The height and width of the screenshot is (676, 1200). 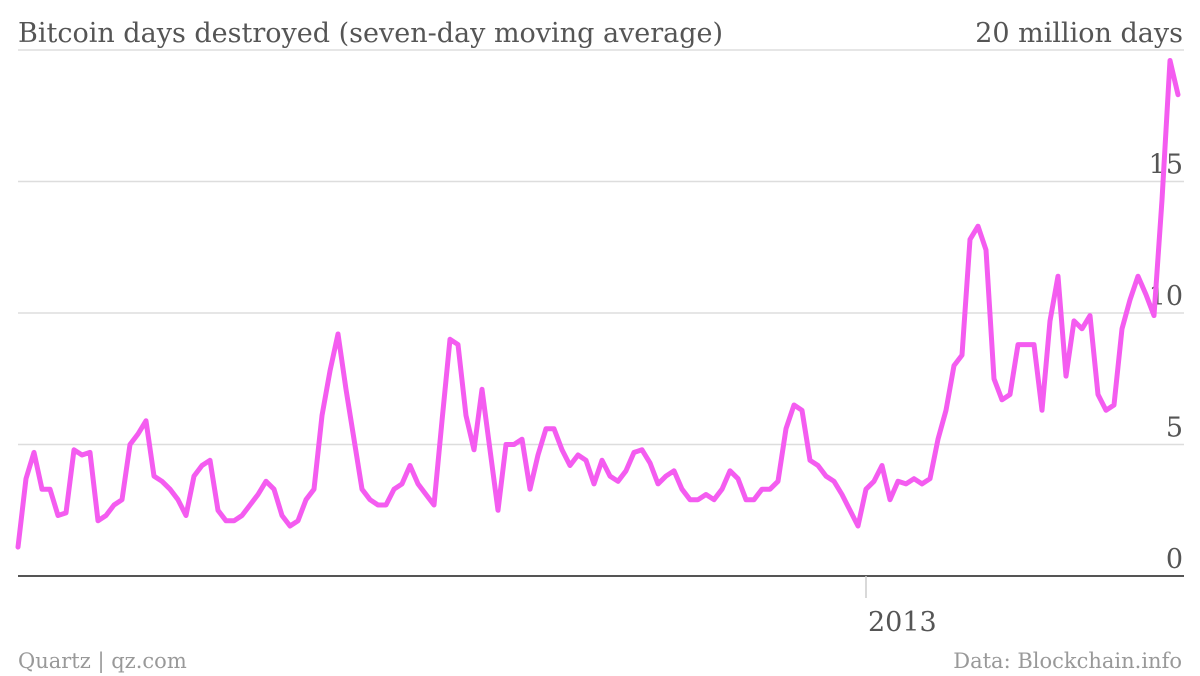 What do you see at coordinates (1174, 428) in the screenshot?
I see `y-tick-label: 5` at bounding box center [1174, 428].